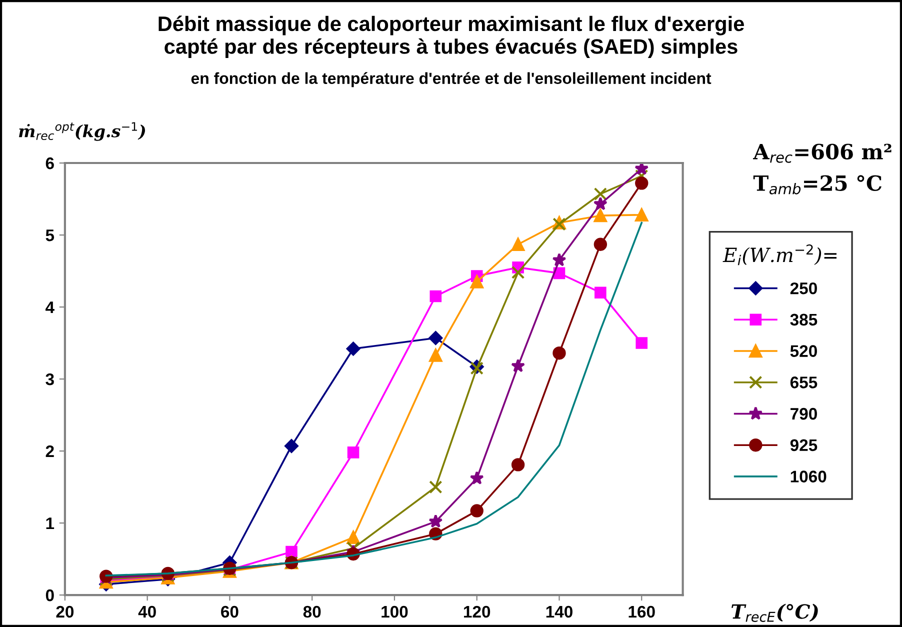 This screenshot has height=627, width=902. Describe the element at coordinates (65, 612) in the screenshot. I see `x-tick-label: 20` at that location.